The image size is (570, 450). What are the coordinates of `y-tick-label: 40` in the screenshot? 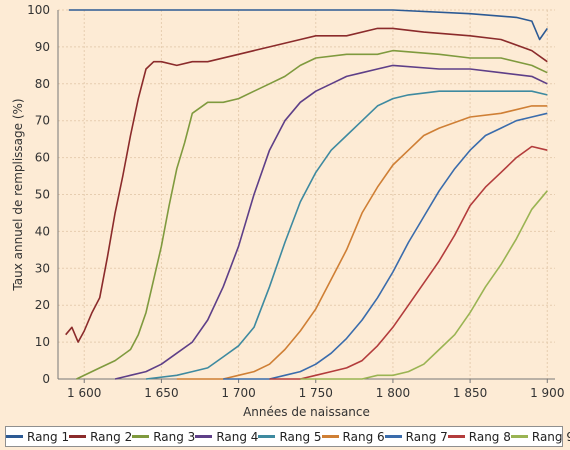 It's located at (42, 231).